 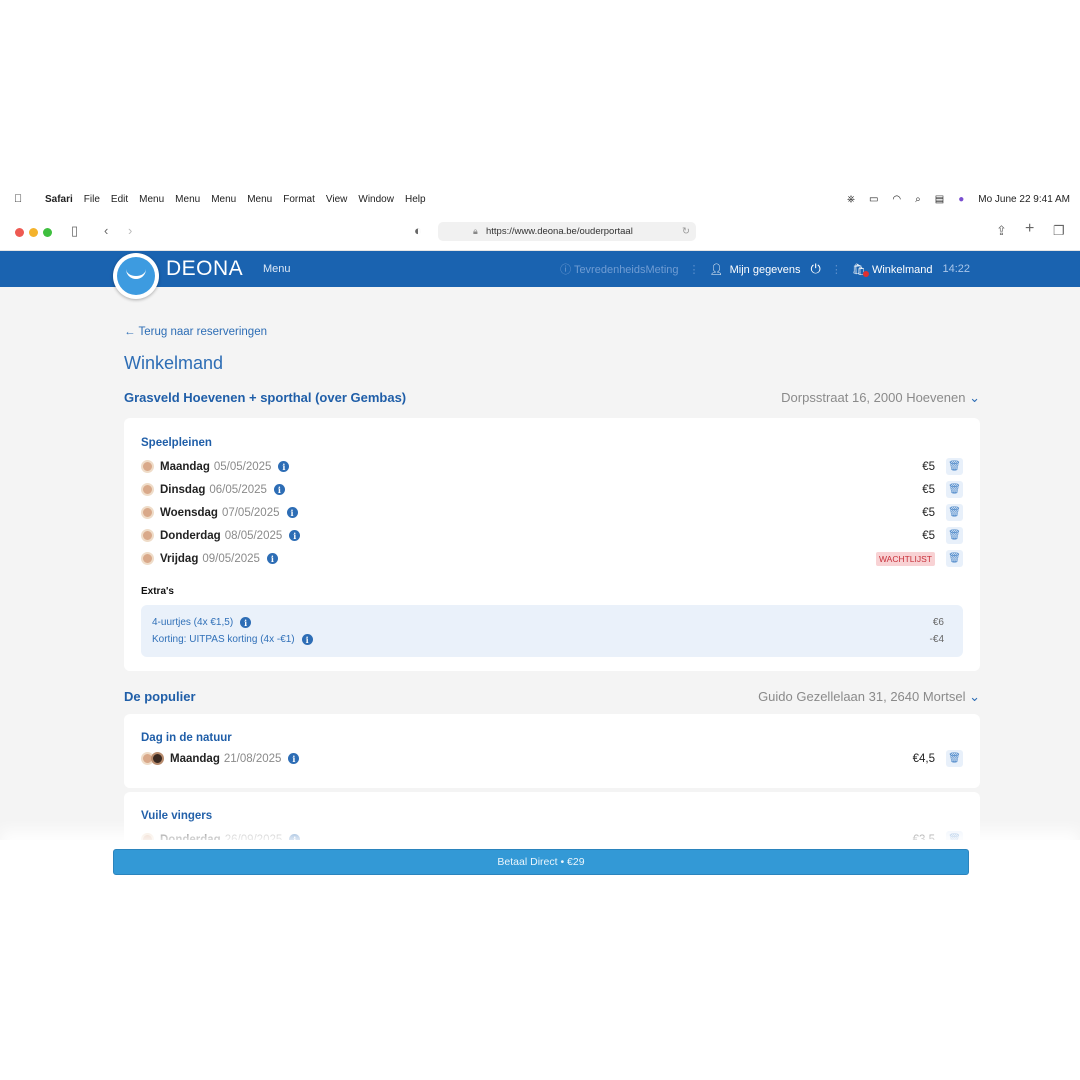 What do you see at coordinates (252, 758) in the screenshot?
I see `date: 21/08/2025` at bounding box center [252, 758].